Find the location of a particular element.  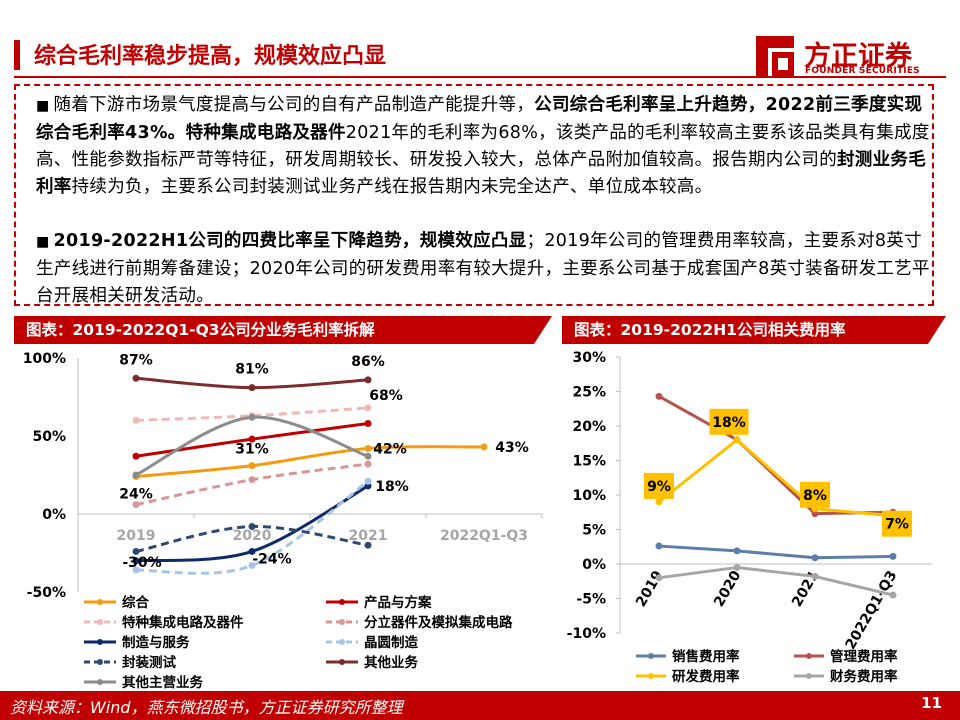

legend-label: 分立器件及模拟集成电路 is located at coordinates (438, 622).